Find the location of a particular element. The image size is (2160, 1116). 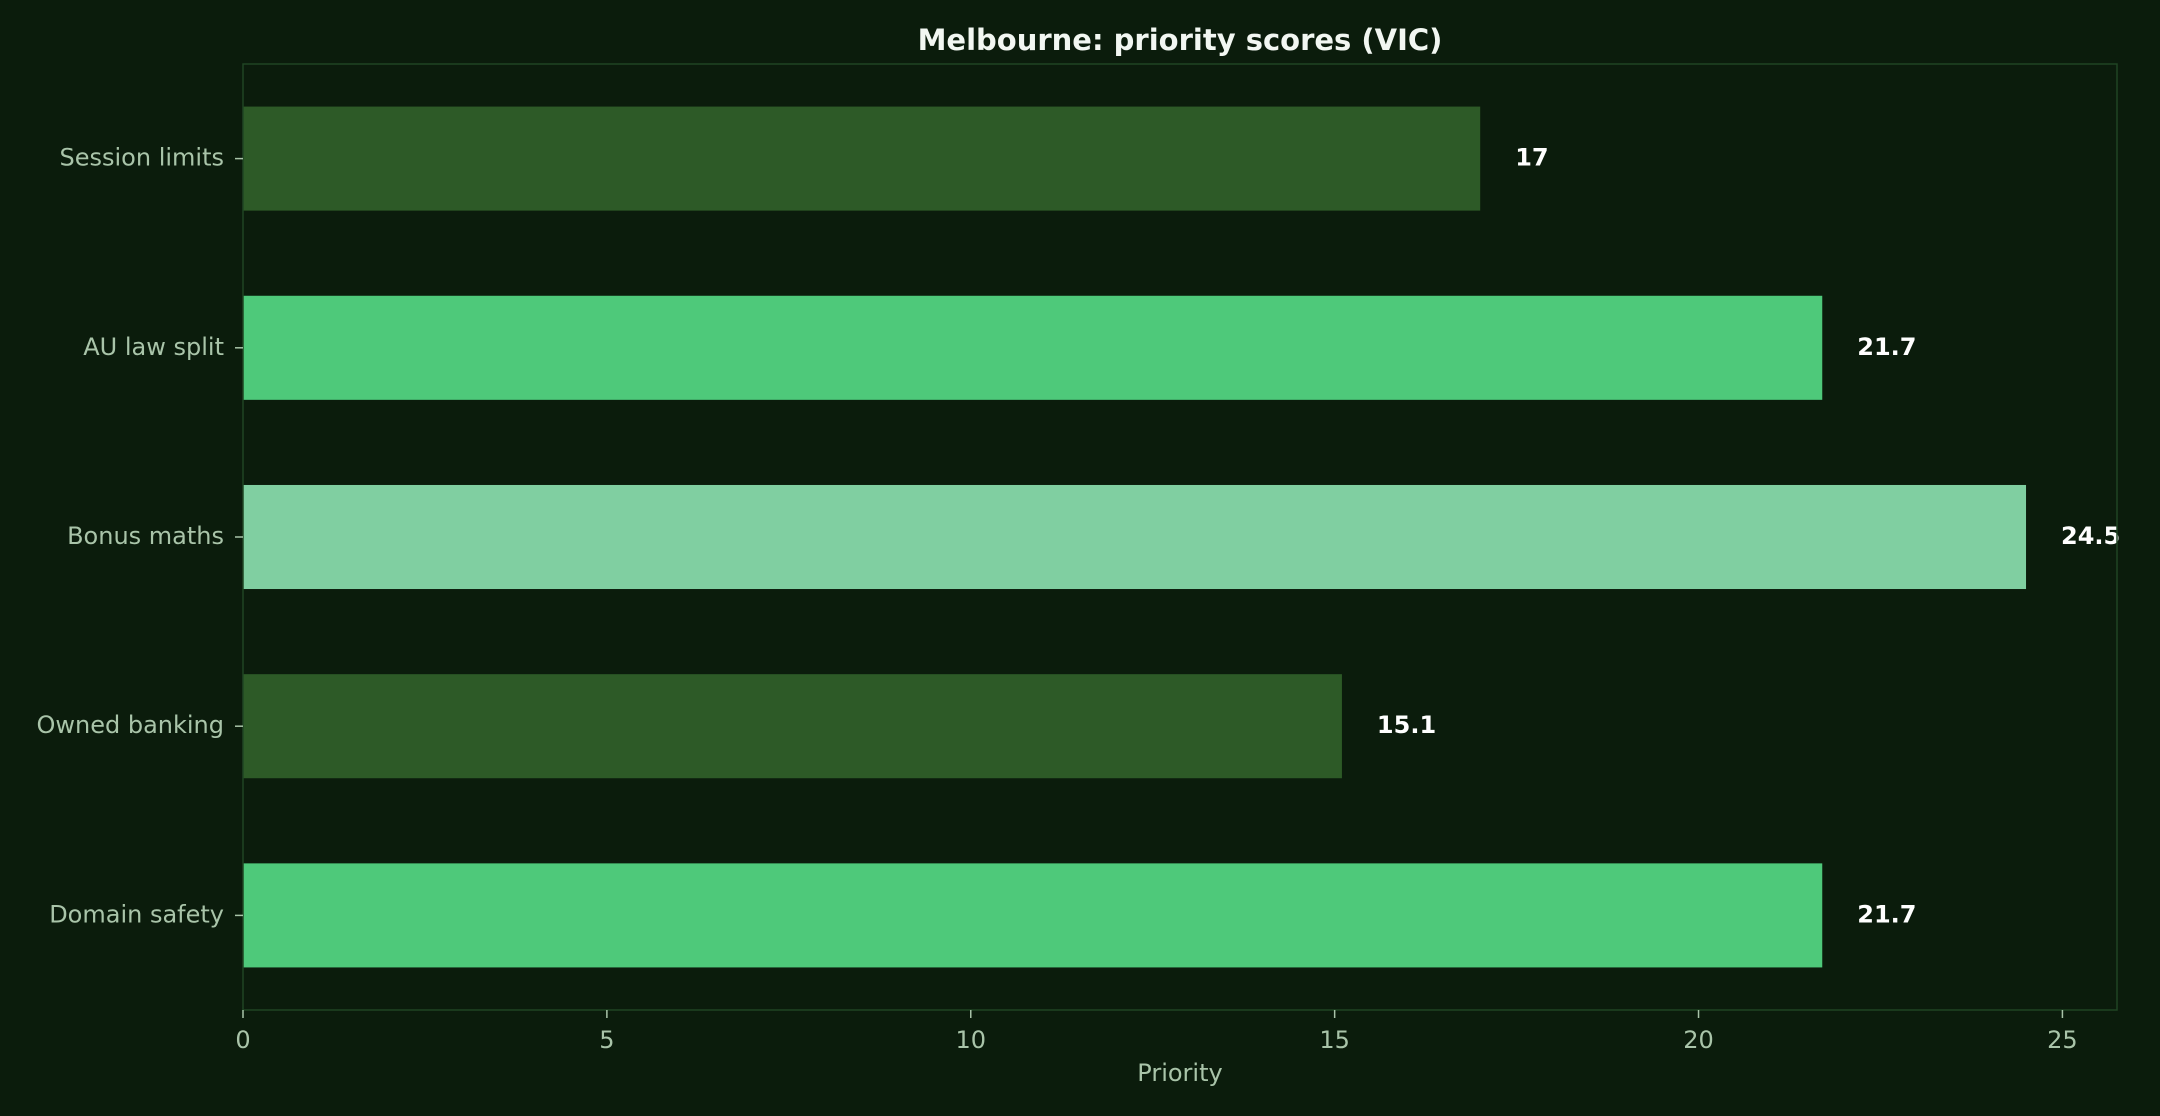

y-tick-label-domain-safety: Domain safety is located at coordinates (136, 914).